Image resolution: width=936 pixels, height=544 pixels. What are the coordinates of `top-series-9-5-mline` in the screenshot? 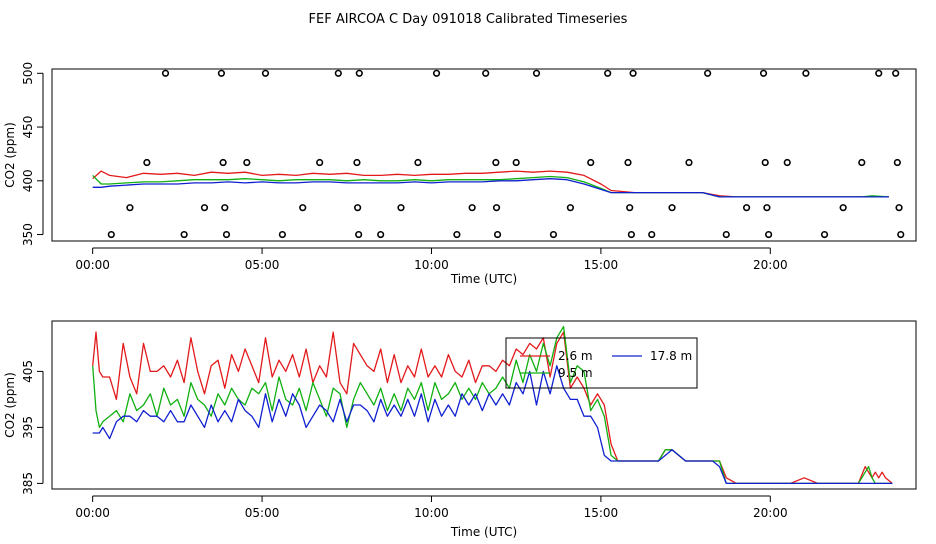 It's located at (490, 186).